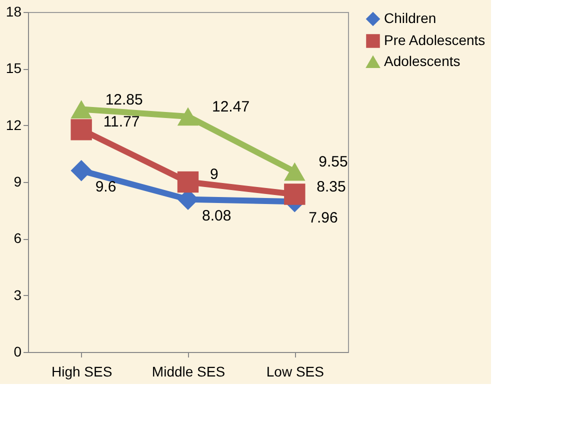 This screenshot has width=569, height=425. What do you see at coordinates (410, 18) in the screenshot?
I see `legend-label: Children` at bounding box center [410, 18].